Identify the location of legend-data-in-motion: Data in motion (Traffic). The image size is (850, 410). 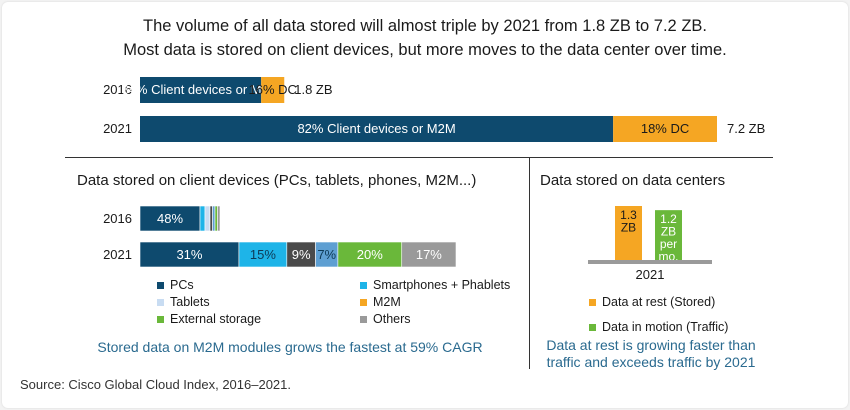
(658, 327).